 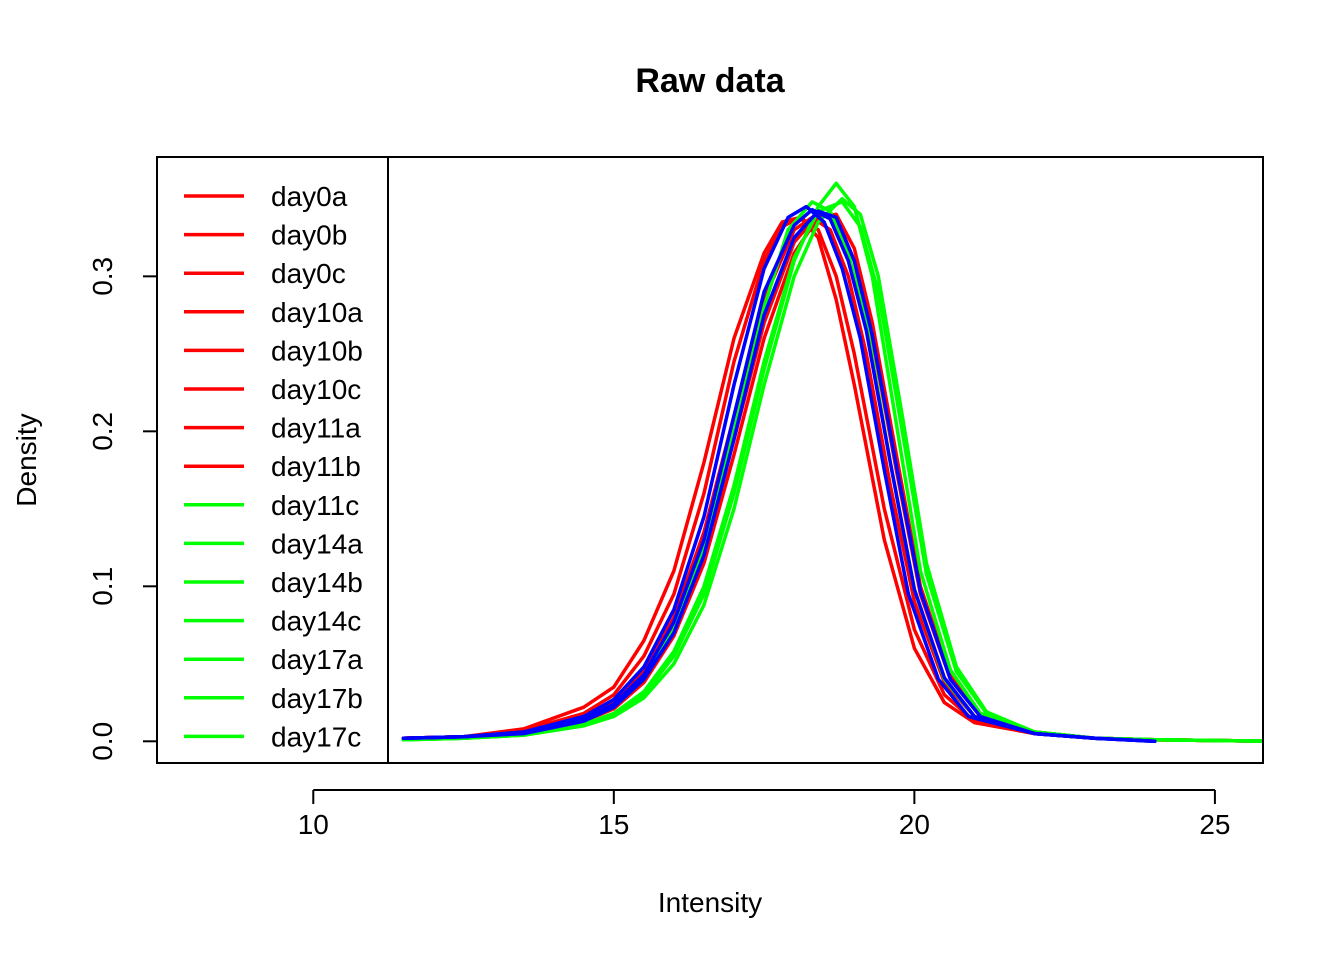 I want to click on y-tick-label-0.2: 0.2, so click(x=102, y=431).